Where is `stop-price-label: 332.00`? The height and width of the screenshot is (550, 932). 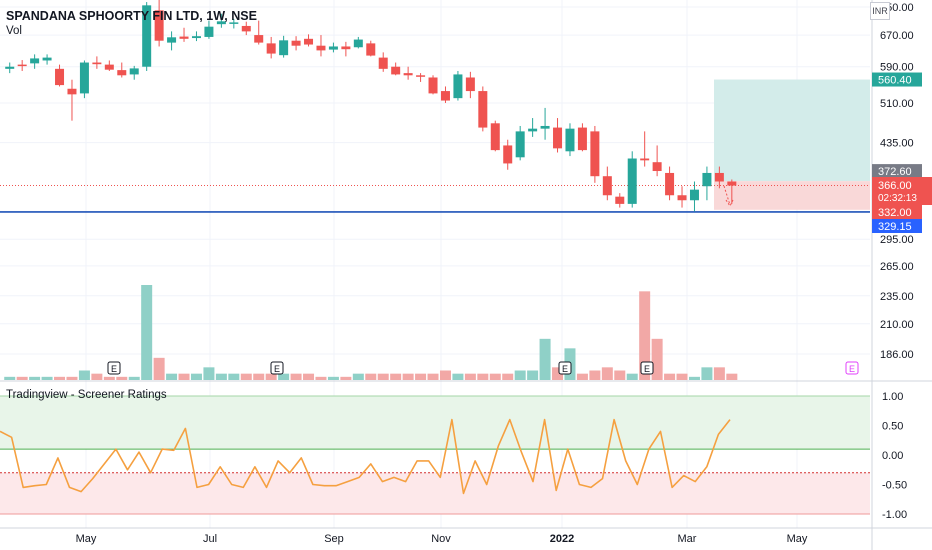
stop-price-label: 332.00 is located at coordinates (895, 213).